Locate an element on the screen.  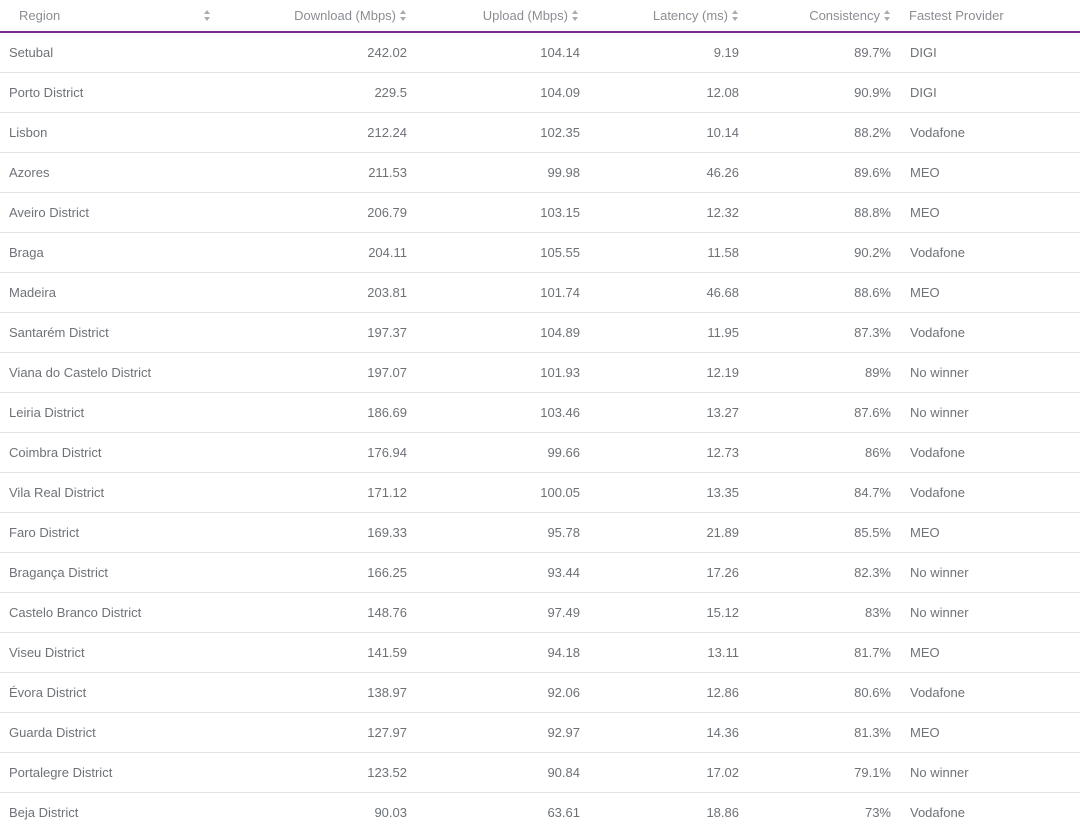
consistency-cell: 89% is located at coordinates (877, 372).